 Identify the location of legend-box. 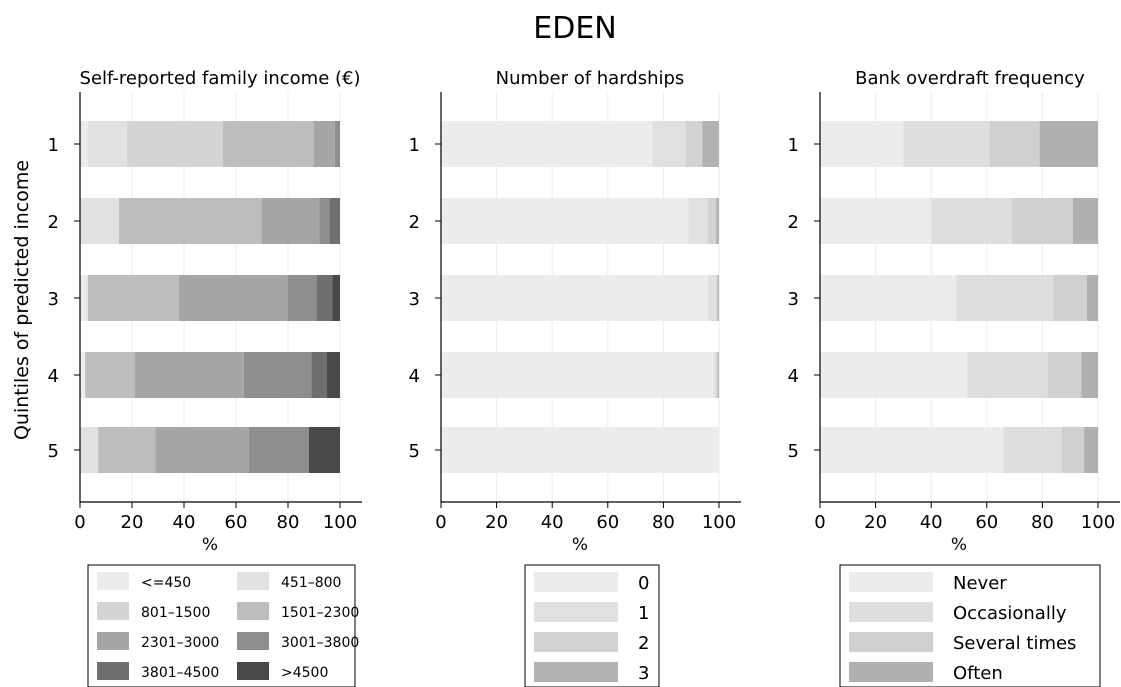
(221, 625).